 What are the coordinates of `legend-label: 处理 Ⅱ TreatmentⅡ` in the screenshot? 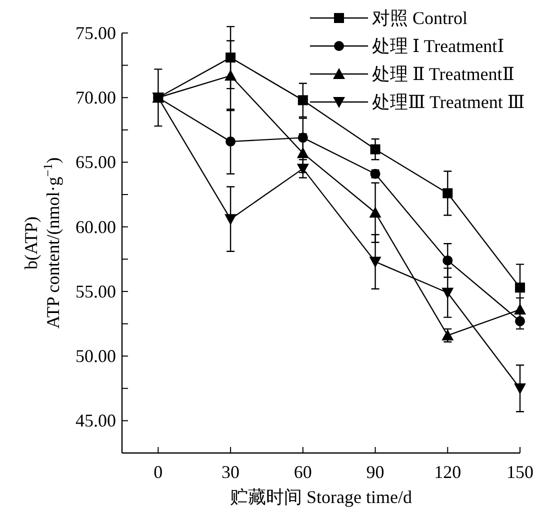 It's located at (443, 74).